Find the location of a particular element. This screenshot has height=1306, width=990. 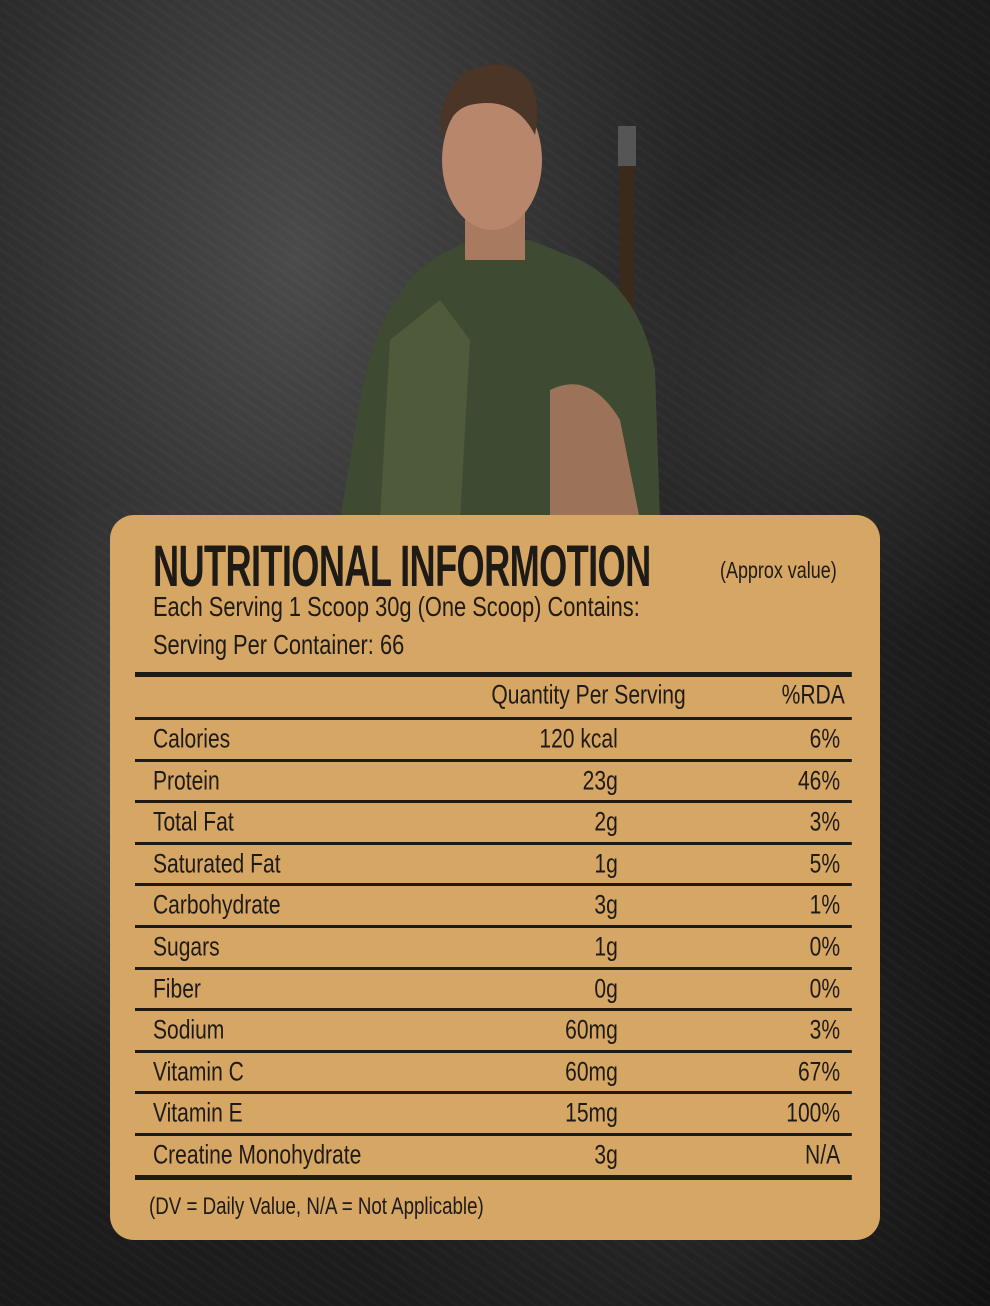

nutrient-name: Sugars is located at coordinates (186, 946).